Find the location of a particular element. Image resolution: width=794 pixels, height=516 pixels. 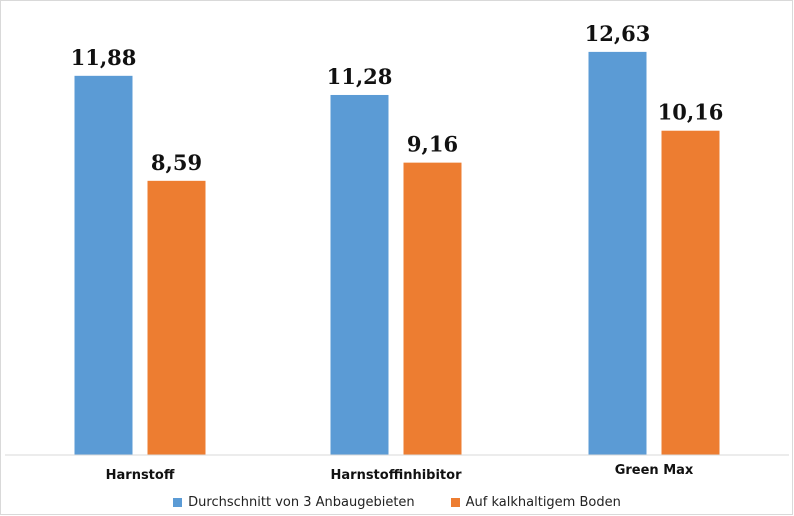

category-label-harnstoff: Harnstoff is located at coordinates (140, 475).